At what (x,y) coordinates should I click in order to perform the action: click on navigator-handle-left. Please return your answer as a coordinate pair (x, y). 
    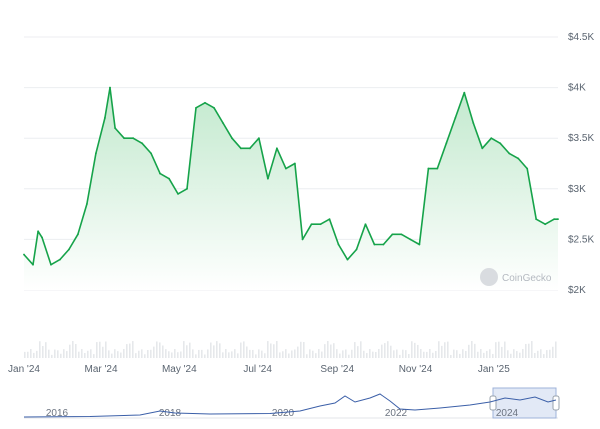
    Looking at the image, I should click on (493, 403).